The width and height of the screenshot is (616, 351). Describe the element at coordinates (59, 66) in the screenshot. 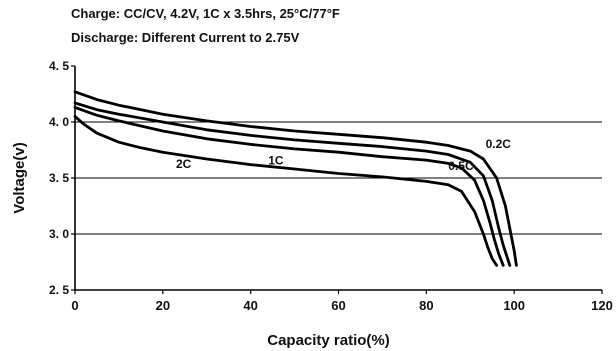

I see `y-tick-label-4: 4. 5` at that location.